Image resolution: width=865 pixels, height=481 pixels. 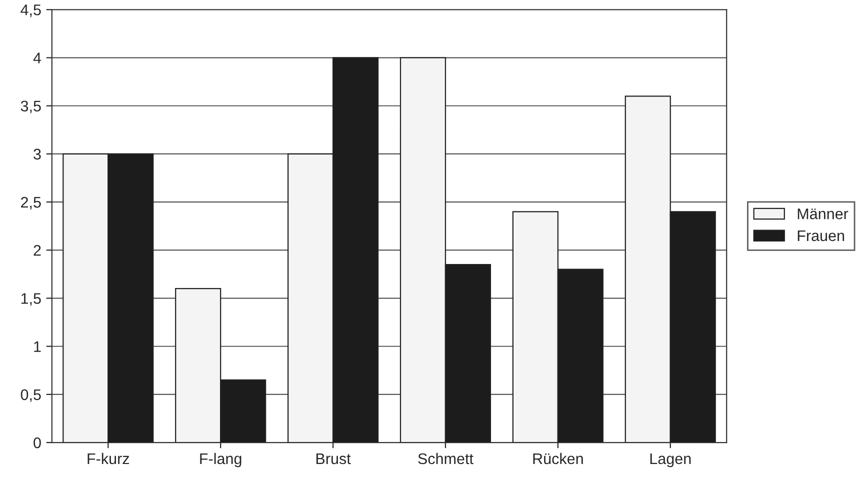 What do you see at coordinates (821, 236) in the screenshot?
I see `legend-label: Frauen` at bounding box center [821, 236].